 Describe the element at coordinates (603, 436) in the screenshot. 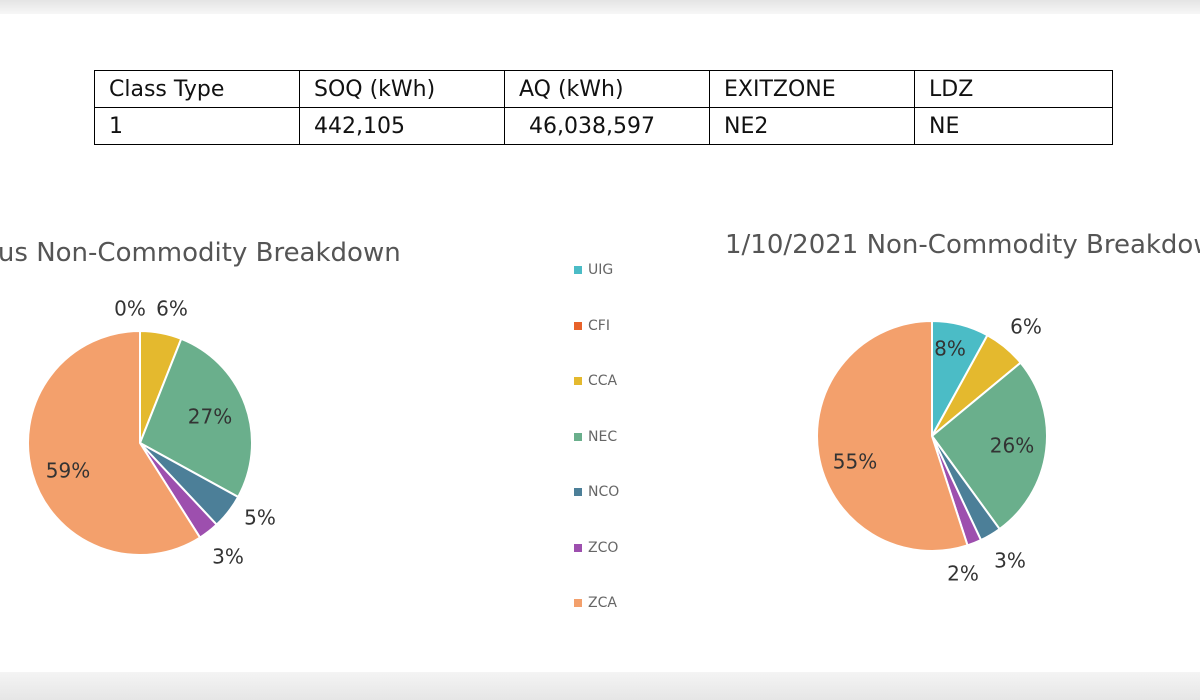

I see `legend-label: NEC` at that location.